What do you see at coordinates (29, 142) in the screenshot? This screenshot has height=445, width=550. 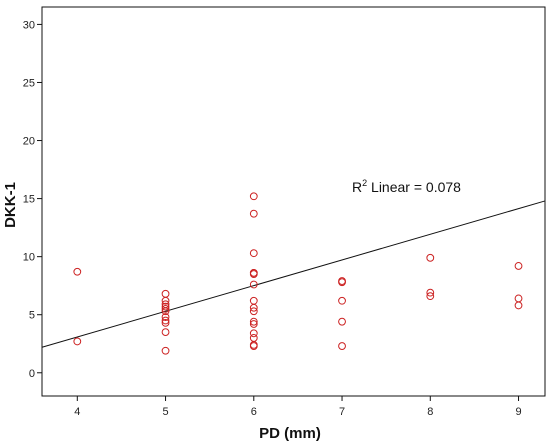 I see `y-tick-label: 20` at bounding box center [29, 142].